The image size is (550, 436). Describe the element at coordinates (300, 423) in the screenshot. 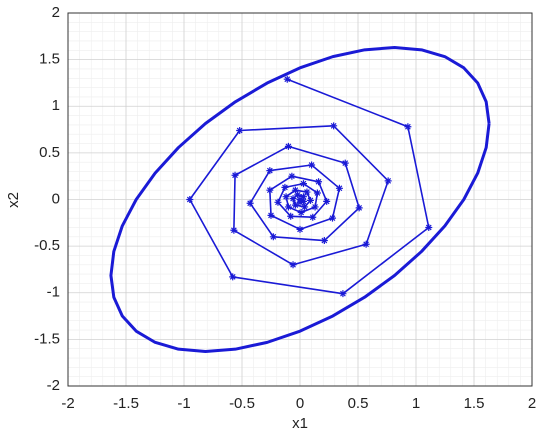

I see `x-axis-label: x1` at that location.